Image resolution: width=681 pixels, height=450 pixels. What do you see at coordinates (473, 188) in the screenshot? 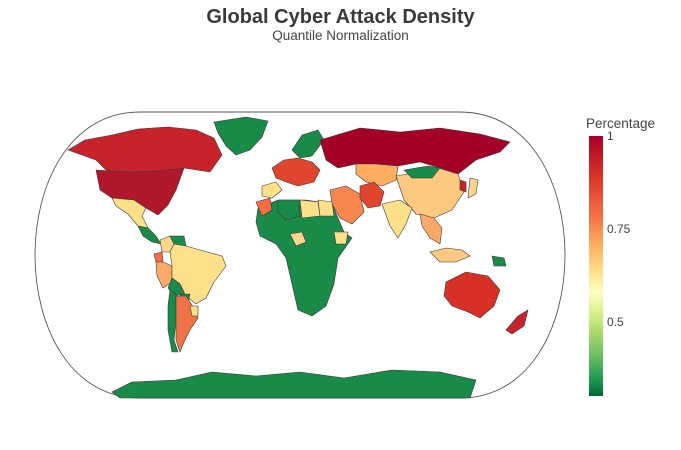
I see `region-japan` at bounding box center [473, 188].